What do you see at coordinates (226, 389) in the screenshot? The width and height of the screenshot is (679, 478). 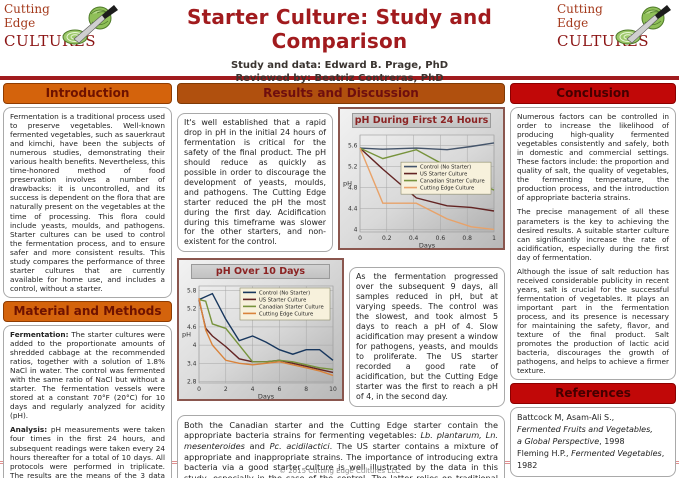 I see `svg-text: 2` at bounding box center [226, 389].